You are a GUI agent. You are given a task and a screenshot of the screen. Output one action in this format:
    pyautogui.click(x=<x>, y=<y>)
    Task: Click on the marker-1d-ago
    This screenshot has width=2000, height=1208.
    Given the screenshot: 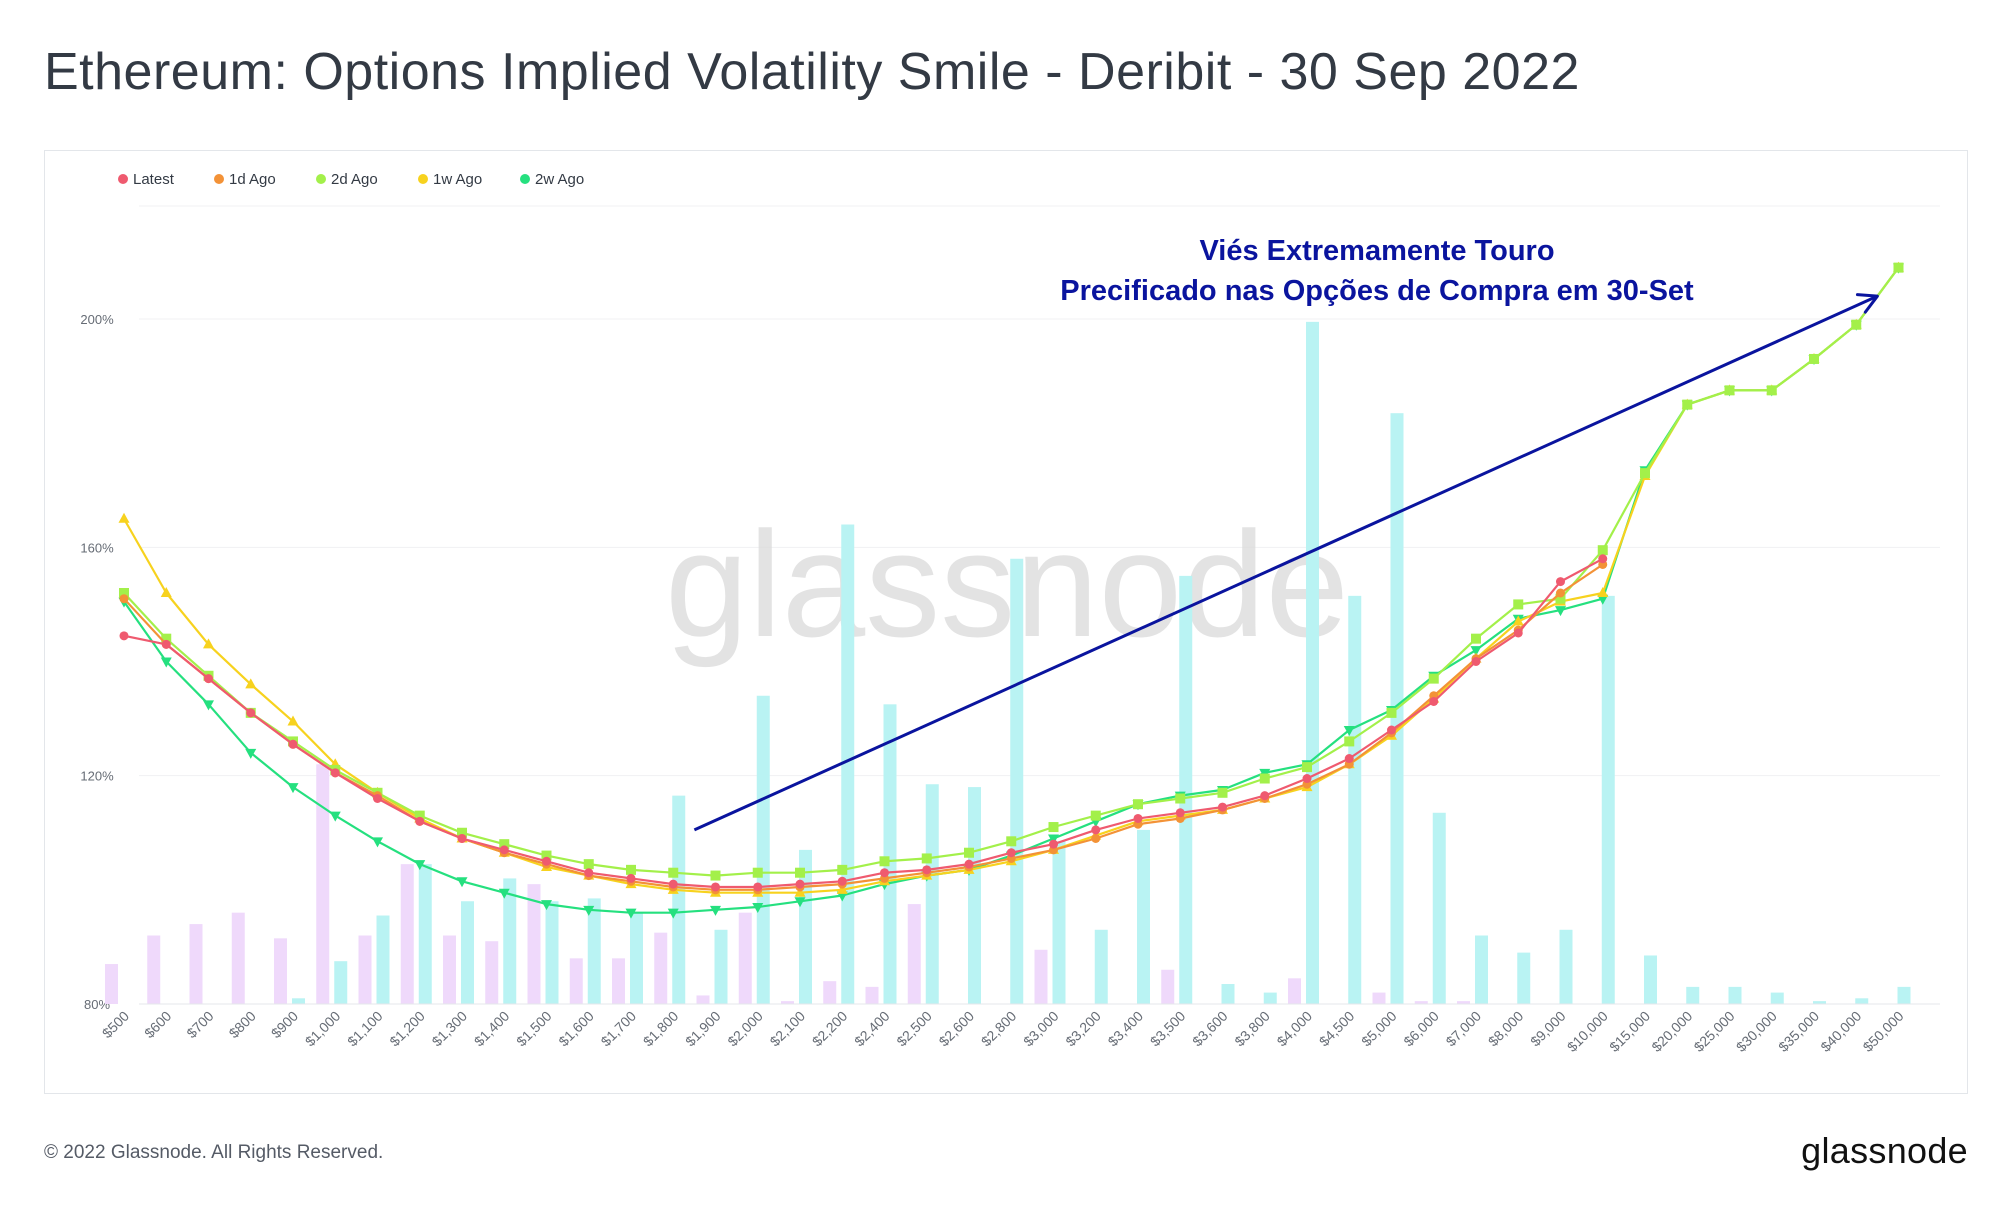 What is the action you would take?
    pyautogui.click(x=1096, y=838)
    